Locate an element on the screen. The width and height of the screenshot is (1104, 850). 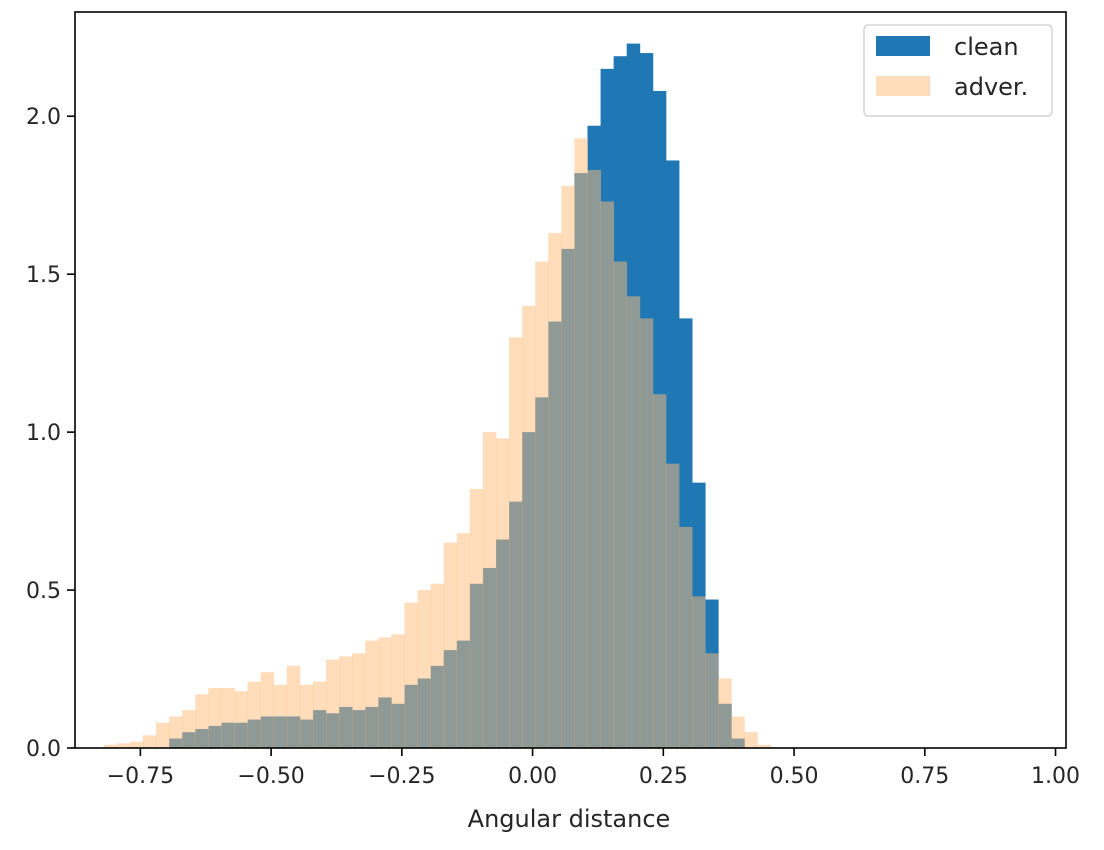
x-tick-label-4: 0.25 is located at coordinates (663, 776).